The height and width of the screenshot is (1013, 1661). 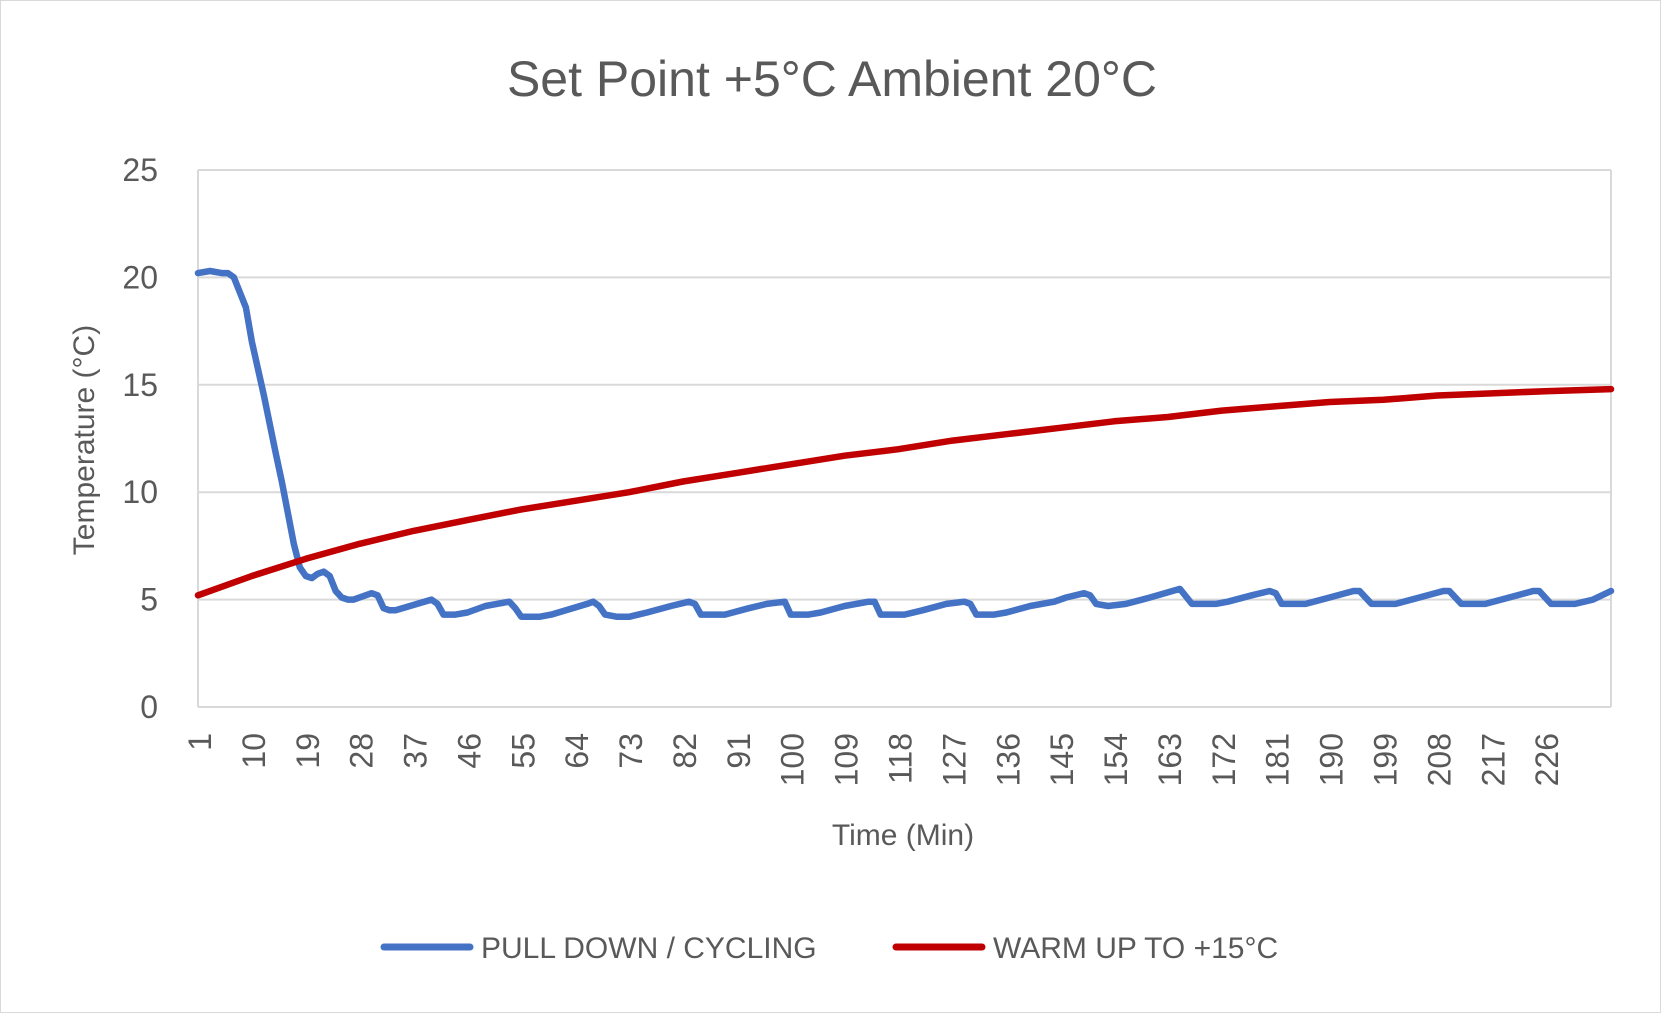 I want to click on x-tick-label: 163, so click(x=1170, y=759).